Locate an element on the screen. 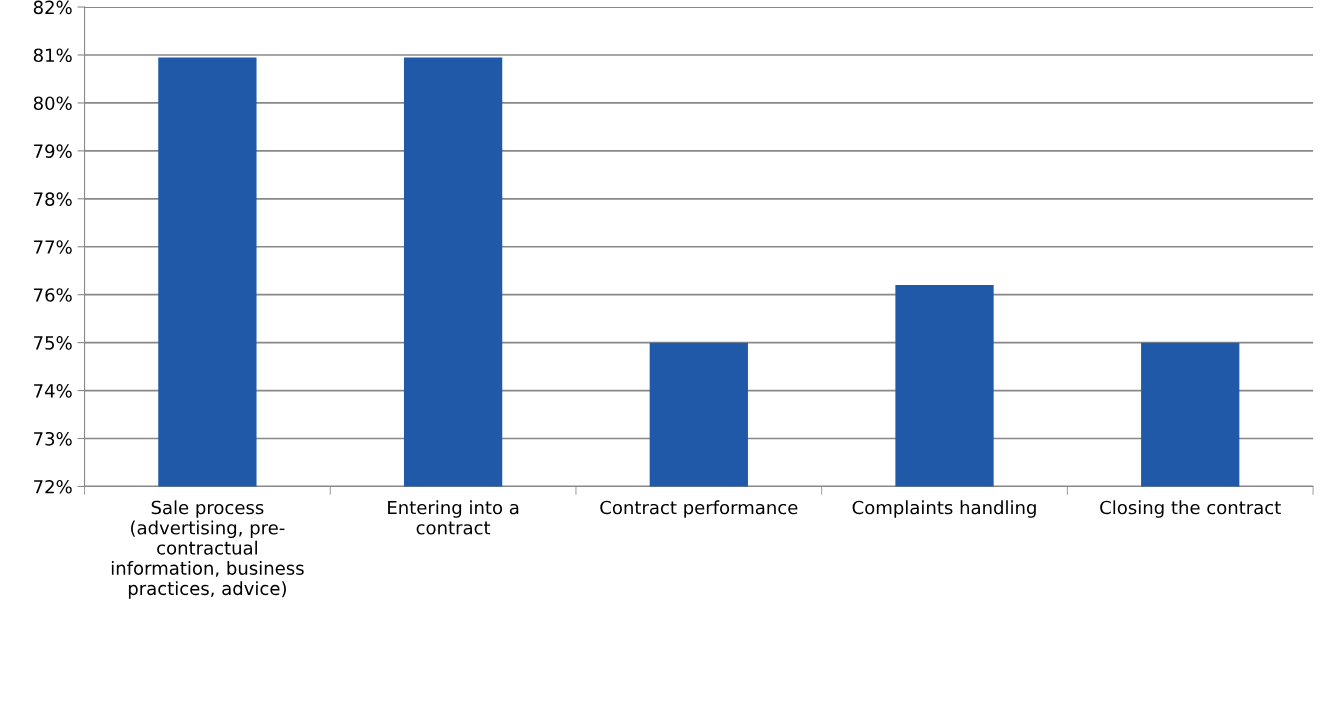 This screenshot has height=705, width=1321. y-tick-label: 77% is located at coordinates (53, 247).